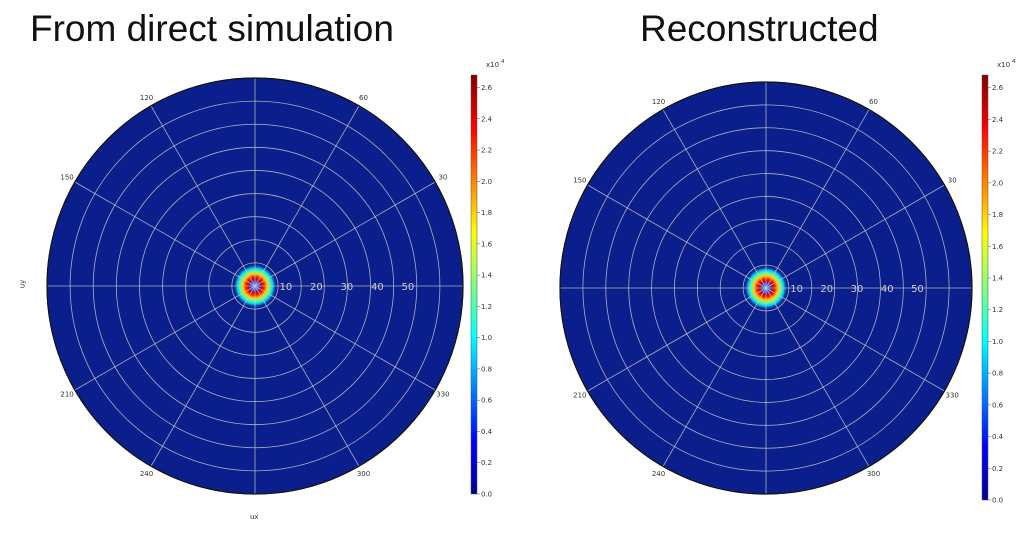 The image size is (1030, 538). Describe the element at coordinates (212, 28) in the screenshot. I see `left-panel-title: From direct simulation` at that location.